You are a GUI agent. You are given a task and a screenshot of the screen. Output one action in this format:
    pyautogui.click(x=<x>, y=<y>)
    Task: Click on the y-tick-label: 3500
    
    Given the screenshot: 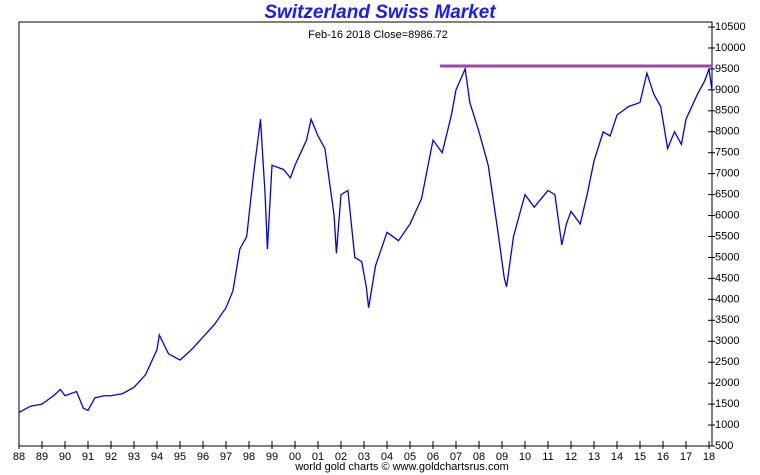 What is the action you would take?
    pyautogui.click(x=727, y=320)
    